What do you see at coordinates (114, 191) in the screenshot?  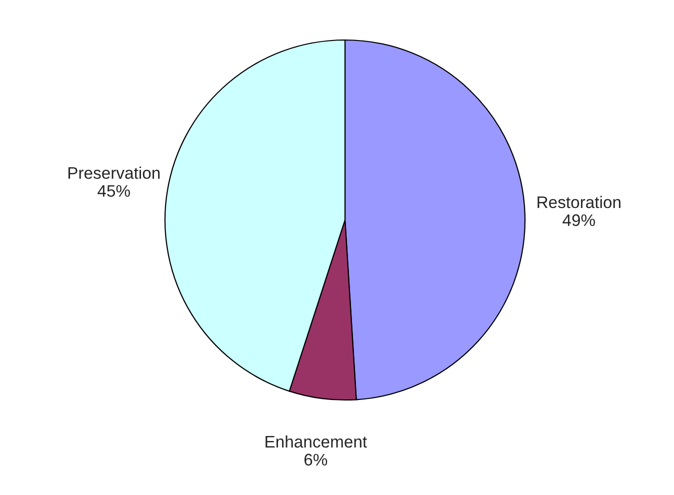 I see `data-label: 45%` at bounding box center [114, 191].